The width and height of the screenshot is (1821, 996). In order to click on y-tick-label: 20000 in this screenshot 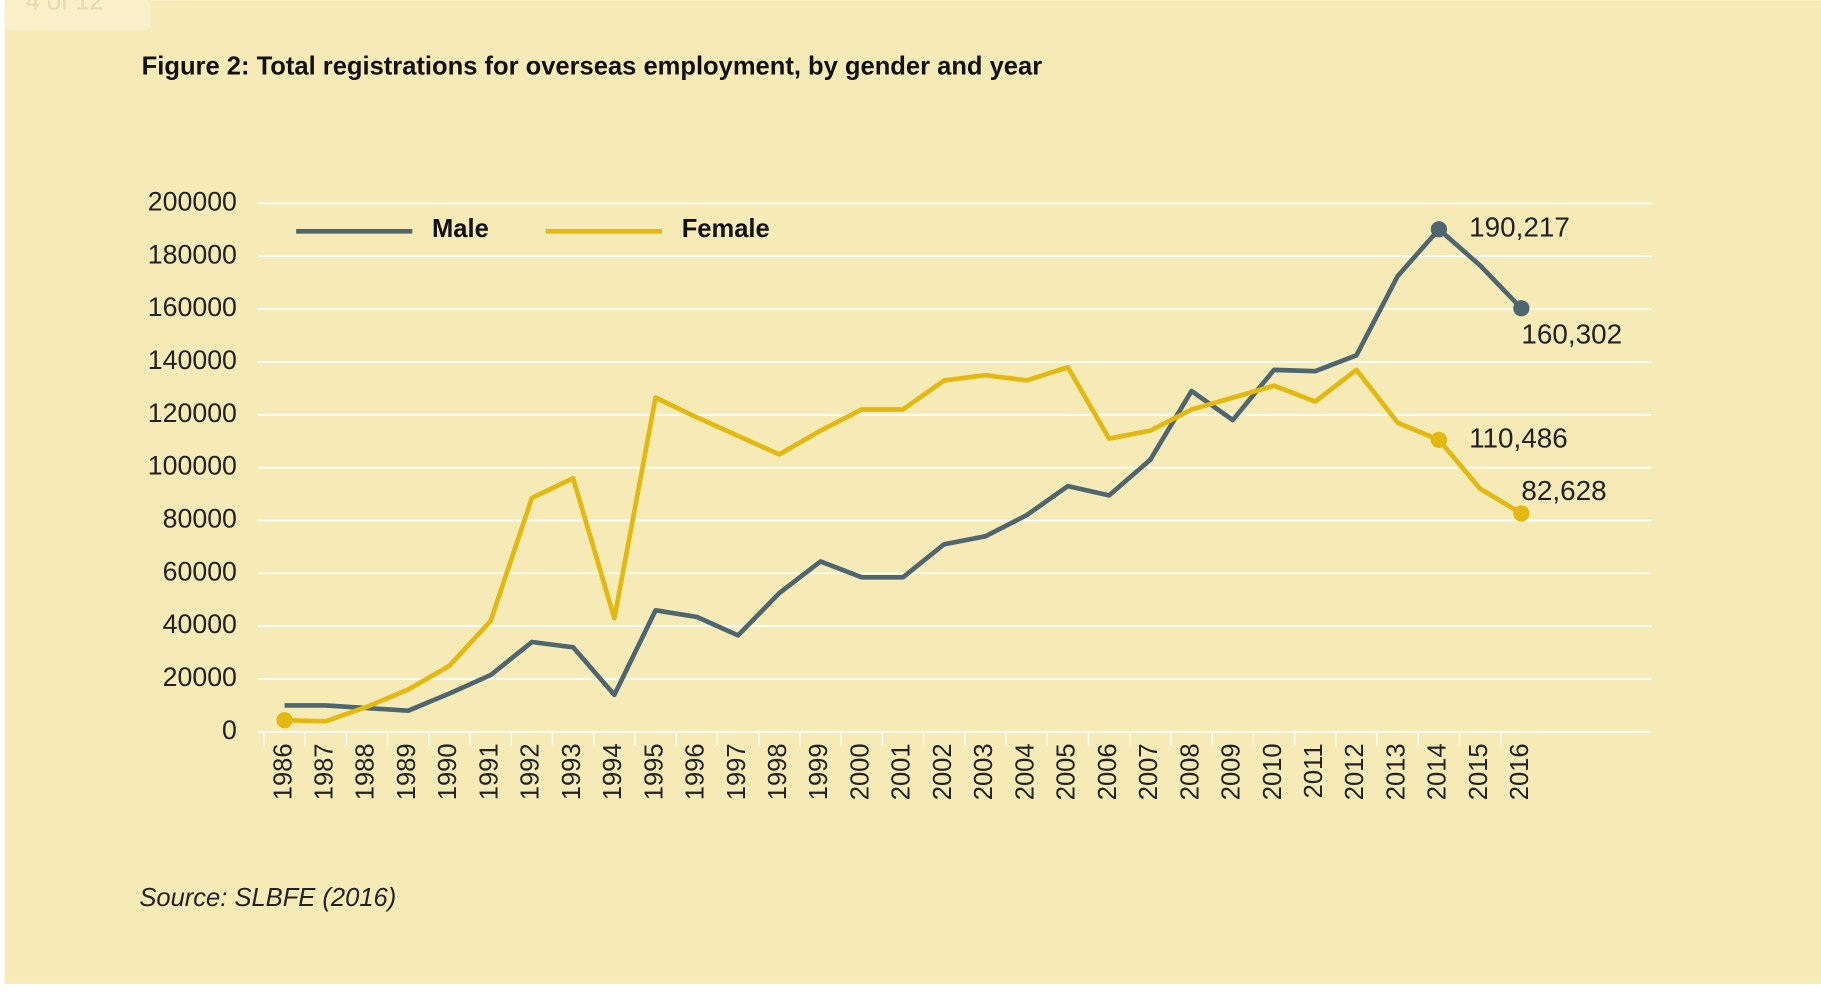, I will do `click(200, 677)`.